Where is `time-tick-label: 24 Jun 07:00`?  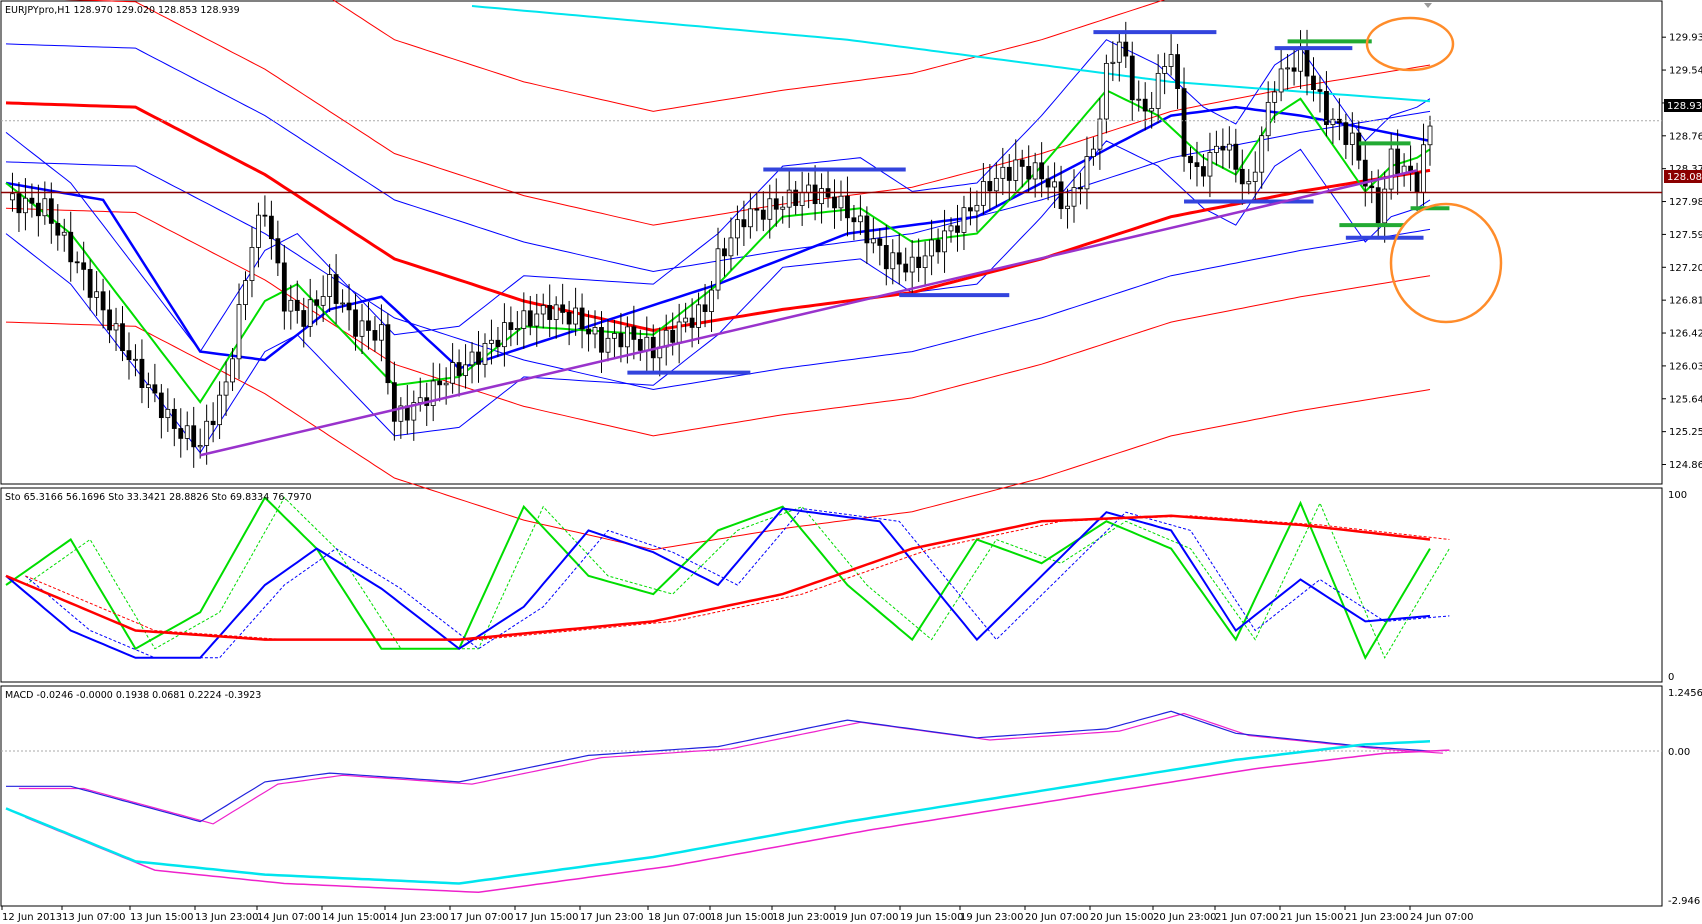 time-tick-label: 24 Jun 07:00 is located at coordinates (1442, 917).